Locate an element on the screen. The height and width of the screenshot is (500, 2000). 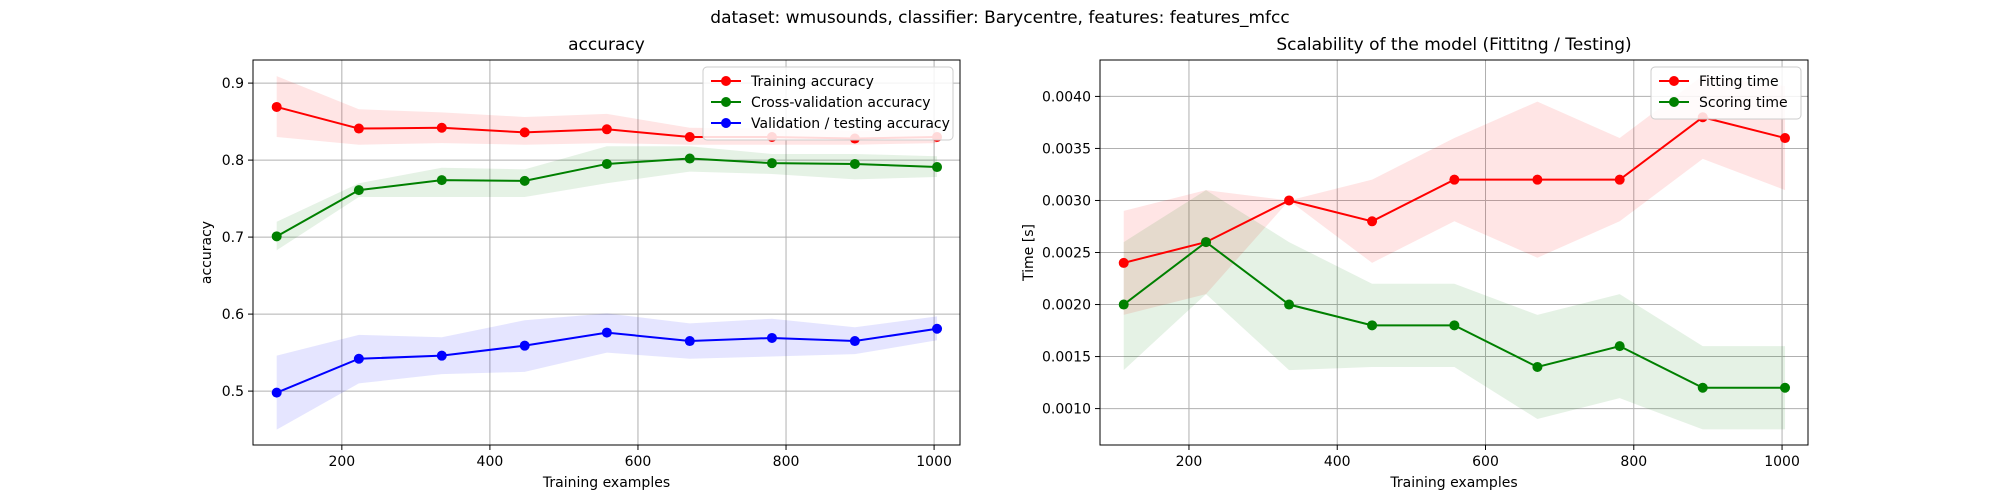
y-tick-label: 0.0015 is located at coordinates (1066, 358).